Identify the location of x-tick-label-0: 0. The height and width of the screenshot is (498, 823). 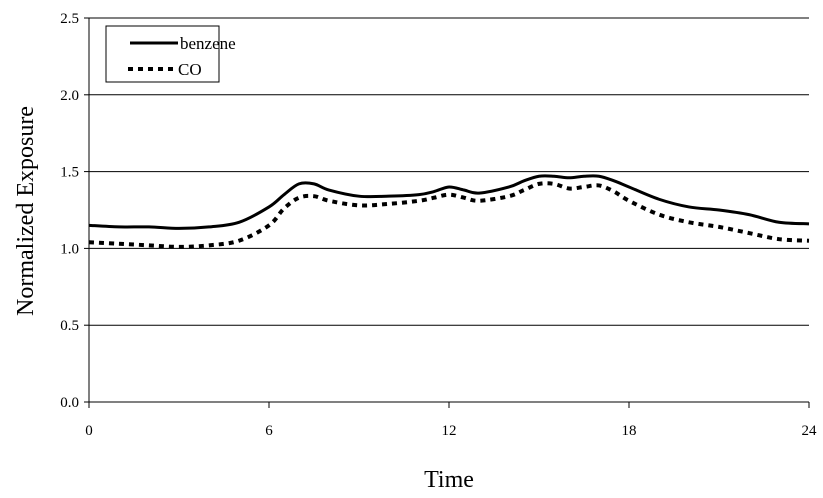
(89, 431).